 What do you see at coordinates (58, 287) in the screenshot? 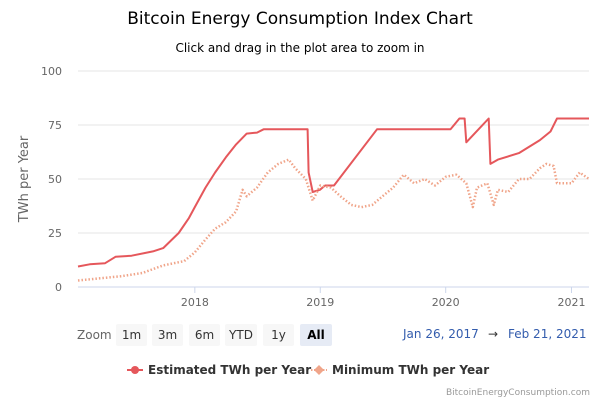
I see `y-tick-label: 0` at bounding box center [58, 287].